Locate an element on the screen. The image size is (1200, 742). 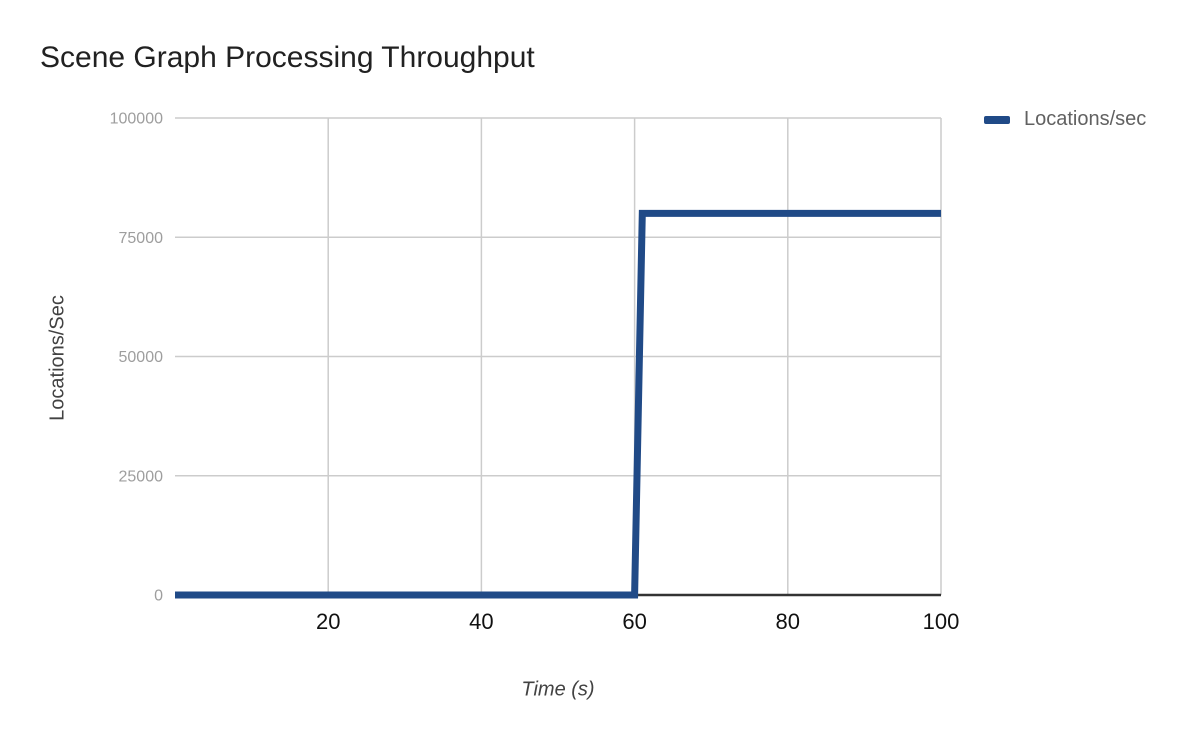
legend: Locations/sec is located at coordinates (1065, 119).